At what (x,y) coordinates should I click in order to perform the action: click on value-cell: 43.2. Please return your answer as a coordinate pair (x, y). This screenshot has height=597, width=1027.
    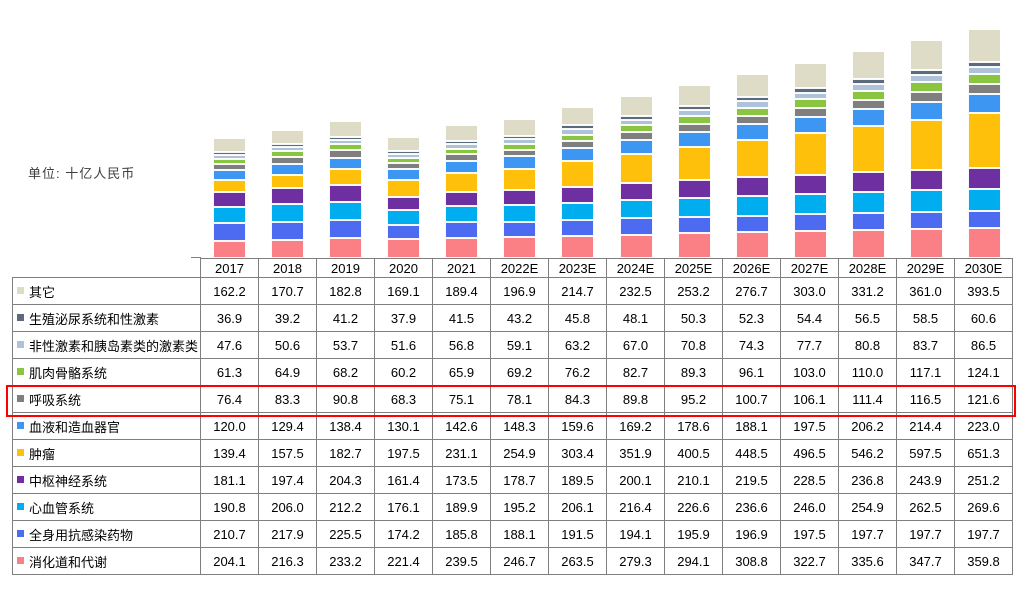
    Looking at the image, I should click on (519, 318).